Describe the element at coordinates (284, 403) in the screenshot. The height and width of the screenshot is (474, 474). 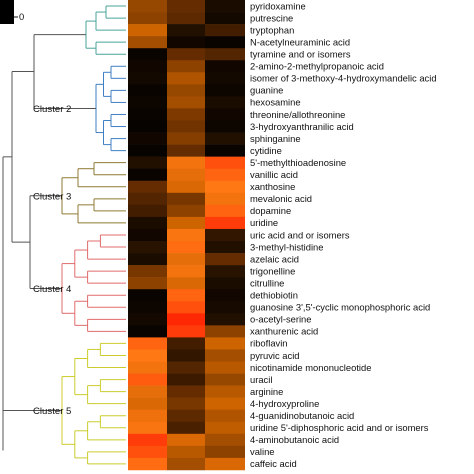
I see `row-label: 4-hydroxyproline` at that location.